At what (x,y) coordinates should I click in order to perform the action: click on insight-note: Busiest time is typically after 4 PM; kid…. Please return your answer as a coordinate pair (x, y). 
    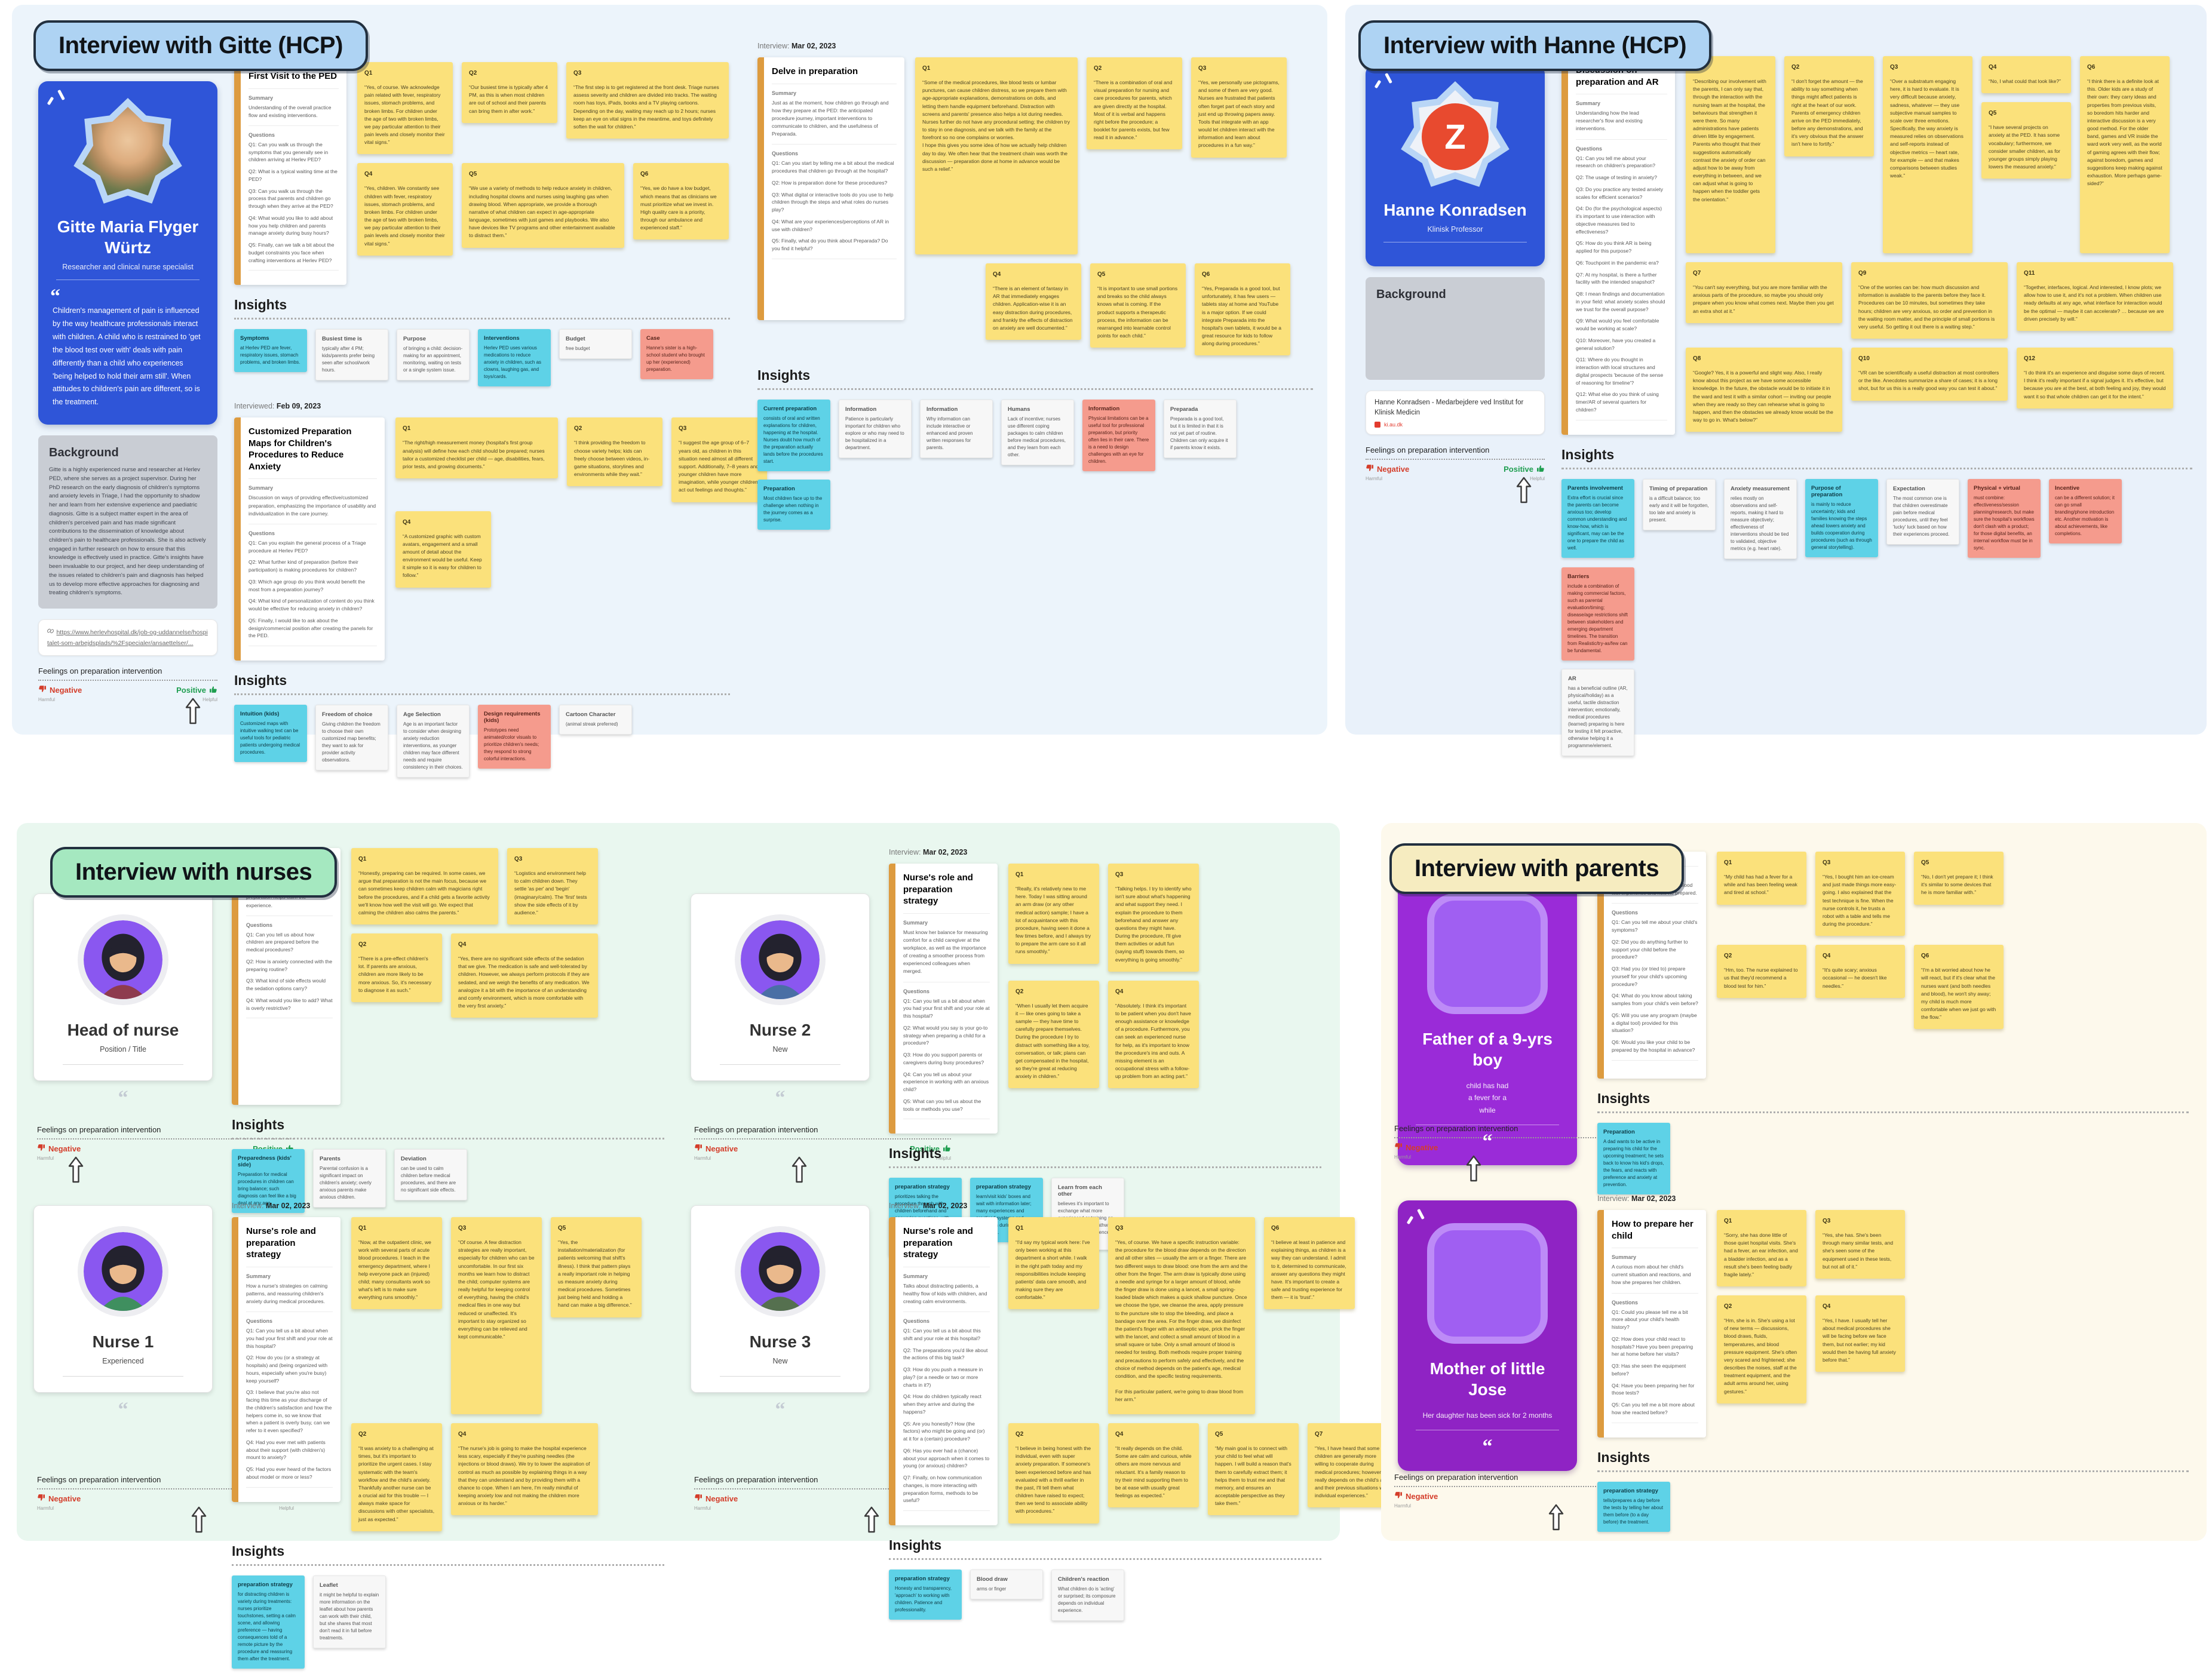
    Looking at the image, I should click on (352, 355).